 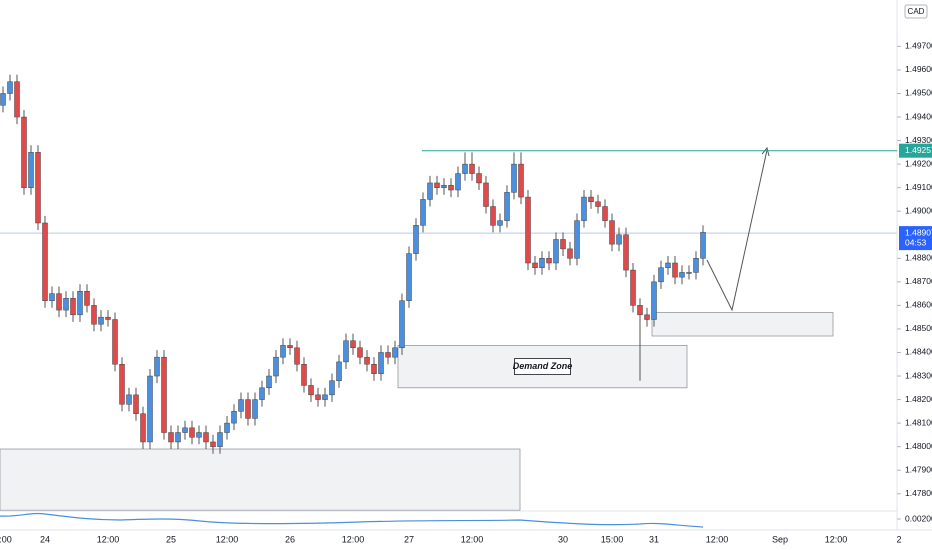 I want to click on y-tick-label: 1.49000, so click(x=918, y=210).